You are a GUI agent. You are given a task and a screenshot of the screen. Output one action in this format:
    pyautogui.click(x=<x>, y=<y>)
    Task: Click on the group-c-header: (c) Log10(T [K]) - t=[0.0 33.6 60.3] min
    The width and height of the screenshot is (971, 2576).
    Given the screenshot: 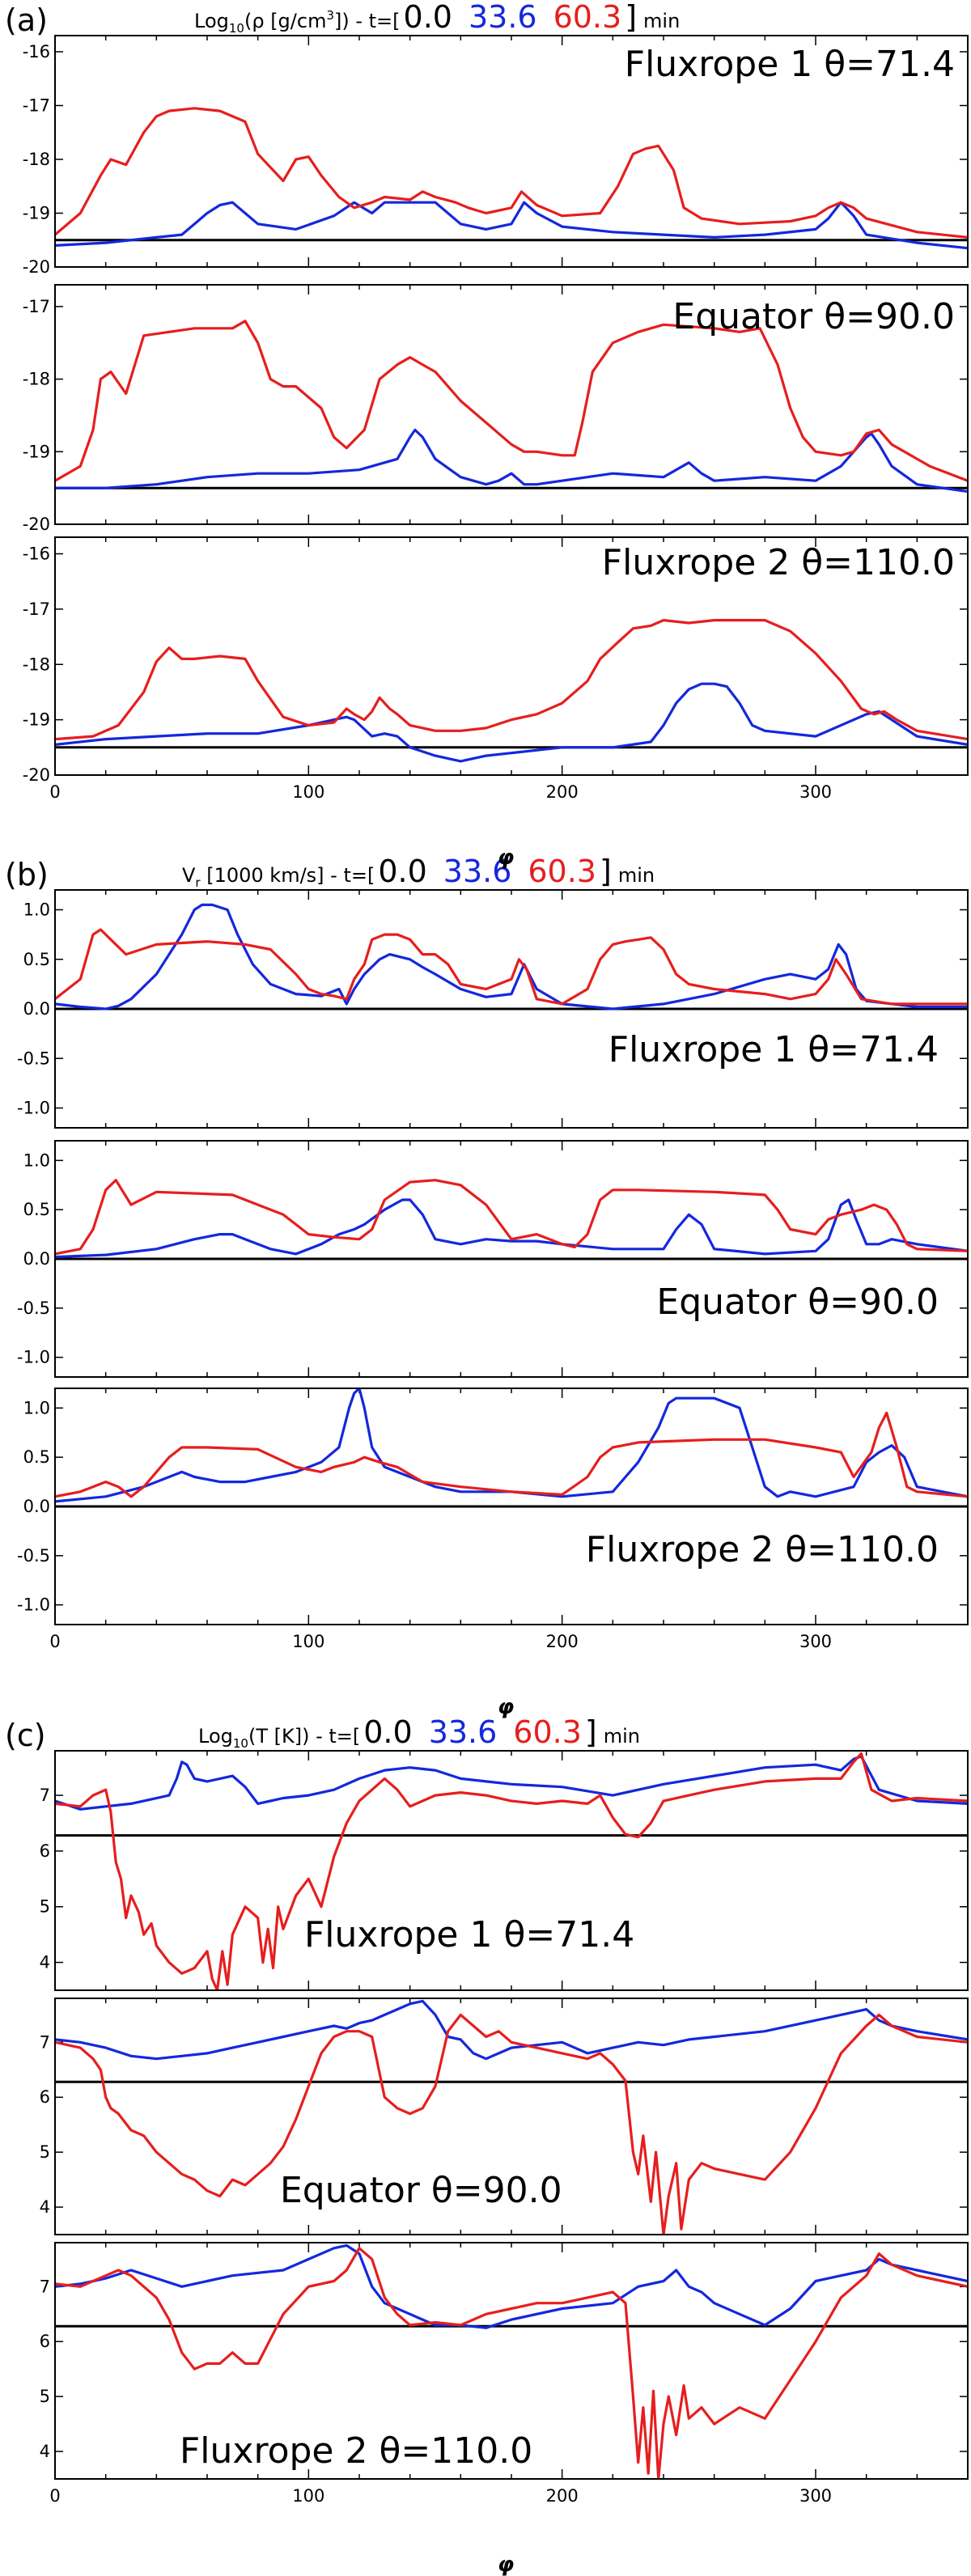 What is the action you would take?
    pyautogui.click(x=322, y=1733)
    